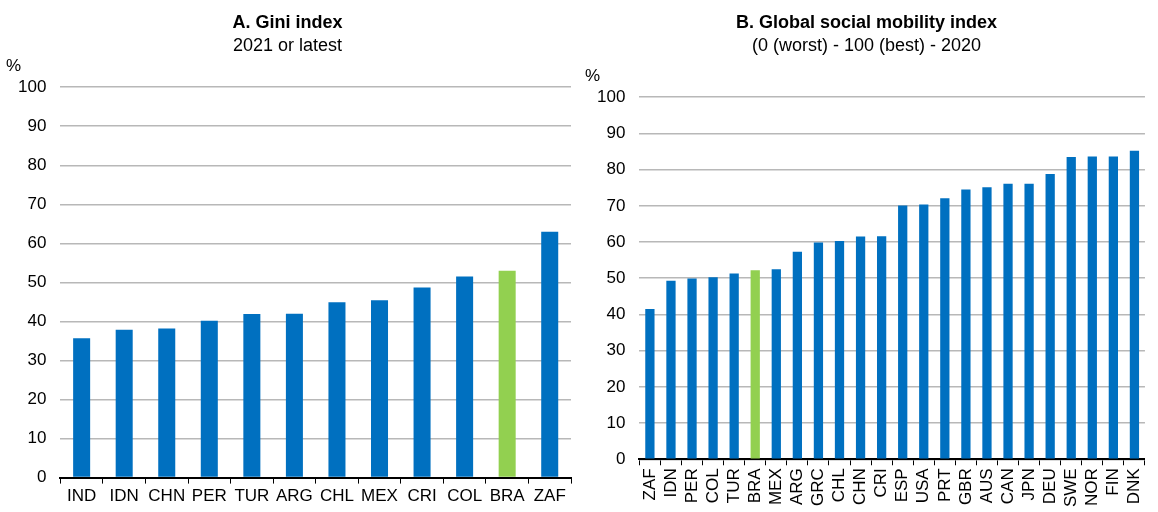 Image resolution: width=1158 pixels, height=512 pixels. What do you see at coordinates (1134, 486) in the screenshot?
I see `x-tick-label: DNK` at bounding box center [1134, 486].